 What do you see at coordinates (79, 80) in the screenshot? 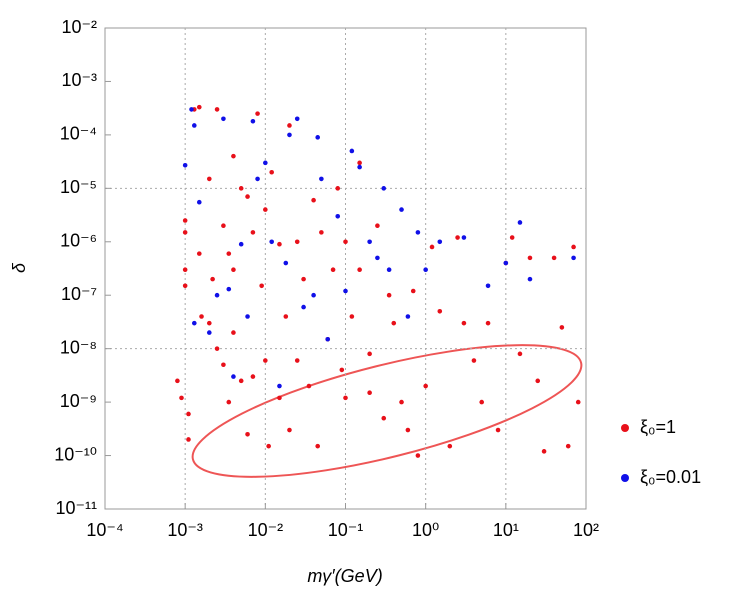
I see `y-tick-label: 10⁻³` at bounding box center [79, 80].